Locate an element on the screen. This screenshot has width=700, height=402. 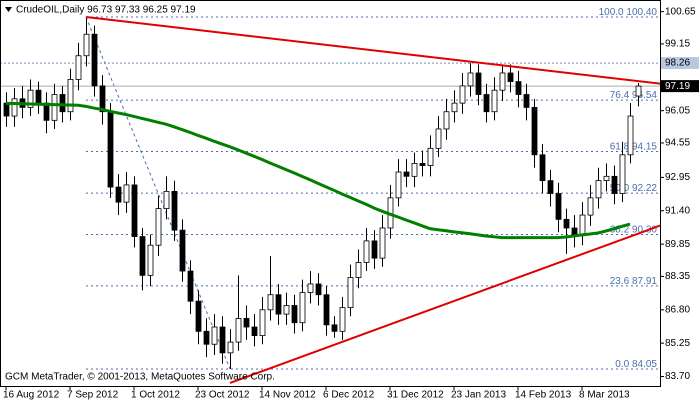
x-tick-label: 31 Dec 2012 is located at coordinates (415, 395).